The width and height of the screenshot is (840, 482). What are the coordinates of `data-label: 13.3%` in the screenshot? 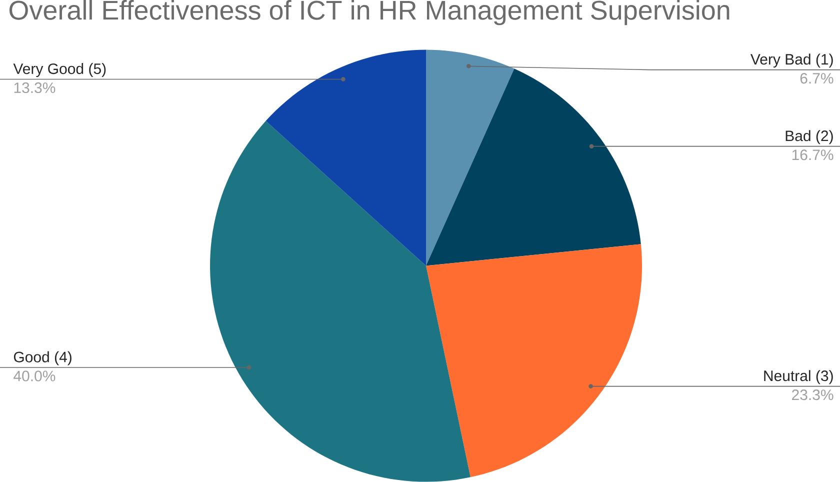 It's located at (35, 88).